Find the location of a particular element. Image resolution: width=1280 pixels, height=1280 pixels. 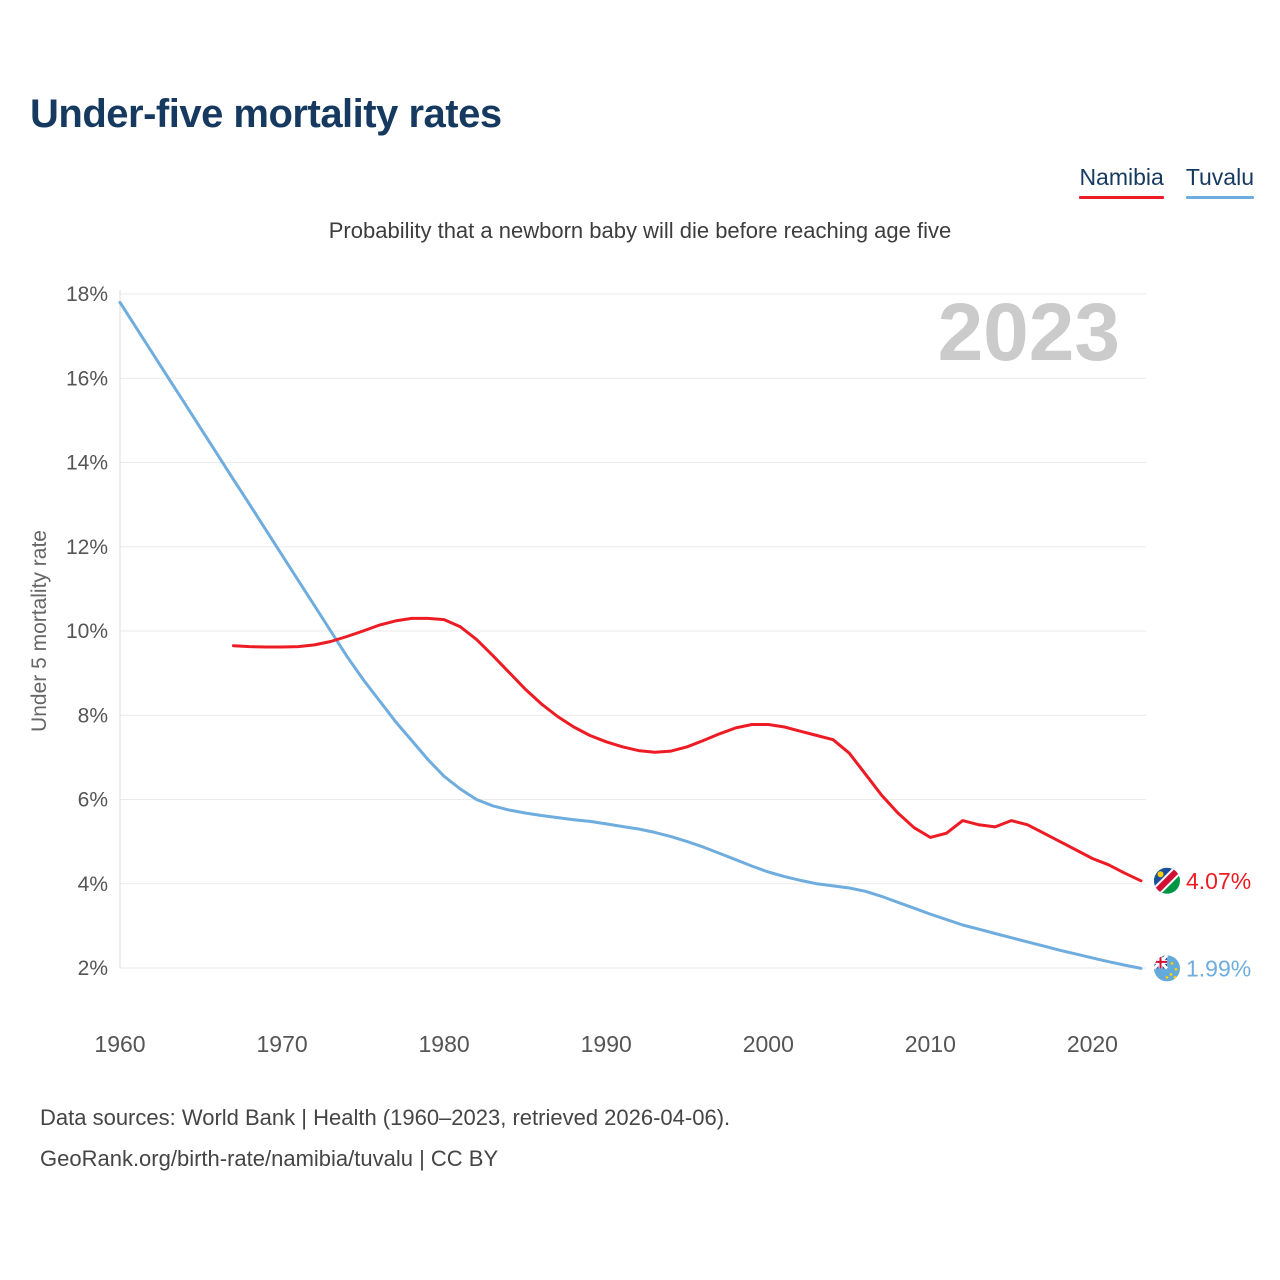

x-tick-label: 2010 is located at coordinates (930, 1044).